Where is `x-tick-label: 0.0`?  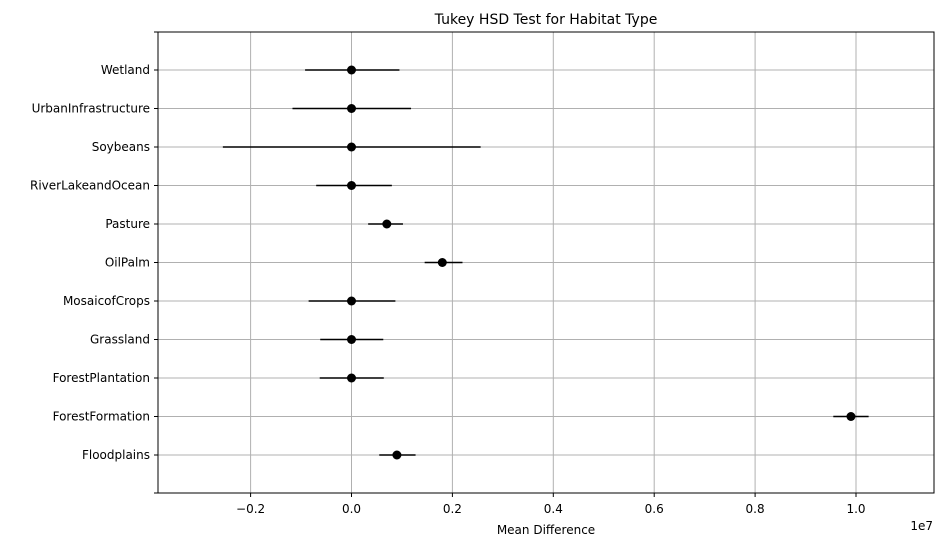 x-tick-label: 0.0 is located at coordinates (351, 509).